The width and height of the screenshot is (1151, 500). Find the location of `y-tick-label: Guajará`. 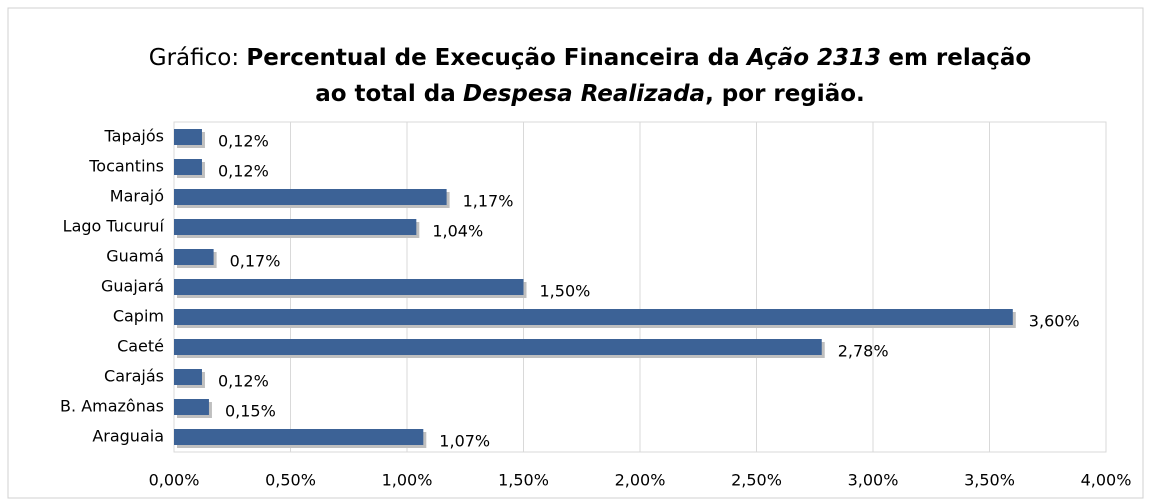

y-tick-label: Guajará is located at coordinates (132, 286).